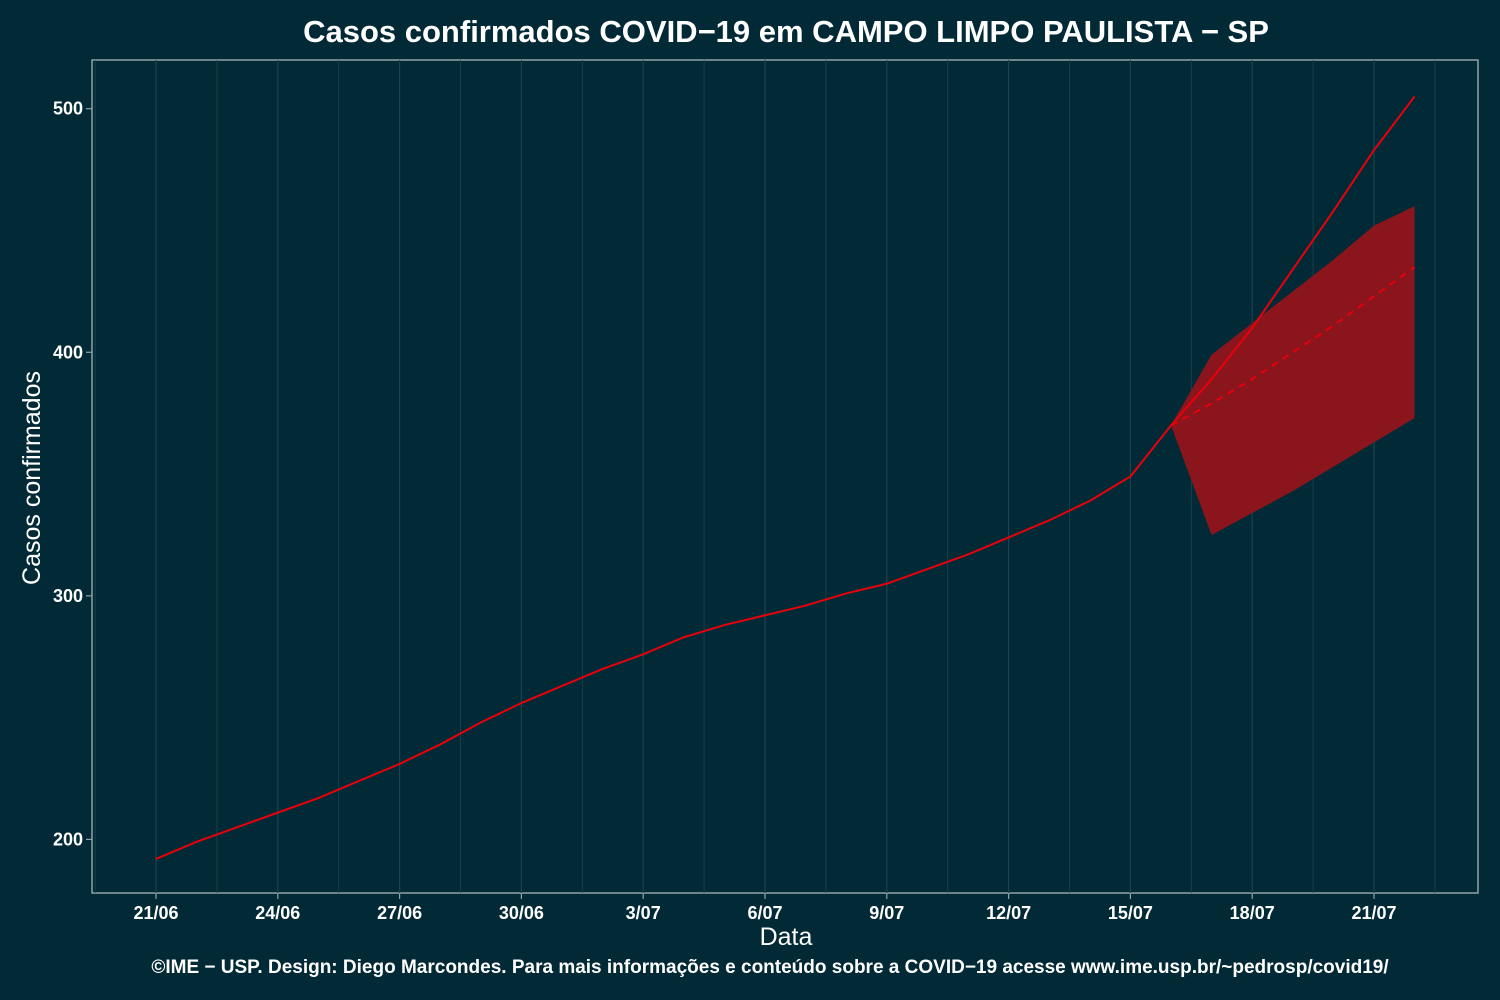  What do you see at coordinates (643, 913) in the screenshot?
I see `x-tick-label: 3/07` at bounding box center [643, 913].